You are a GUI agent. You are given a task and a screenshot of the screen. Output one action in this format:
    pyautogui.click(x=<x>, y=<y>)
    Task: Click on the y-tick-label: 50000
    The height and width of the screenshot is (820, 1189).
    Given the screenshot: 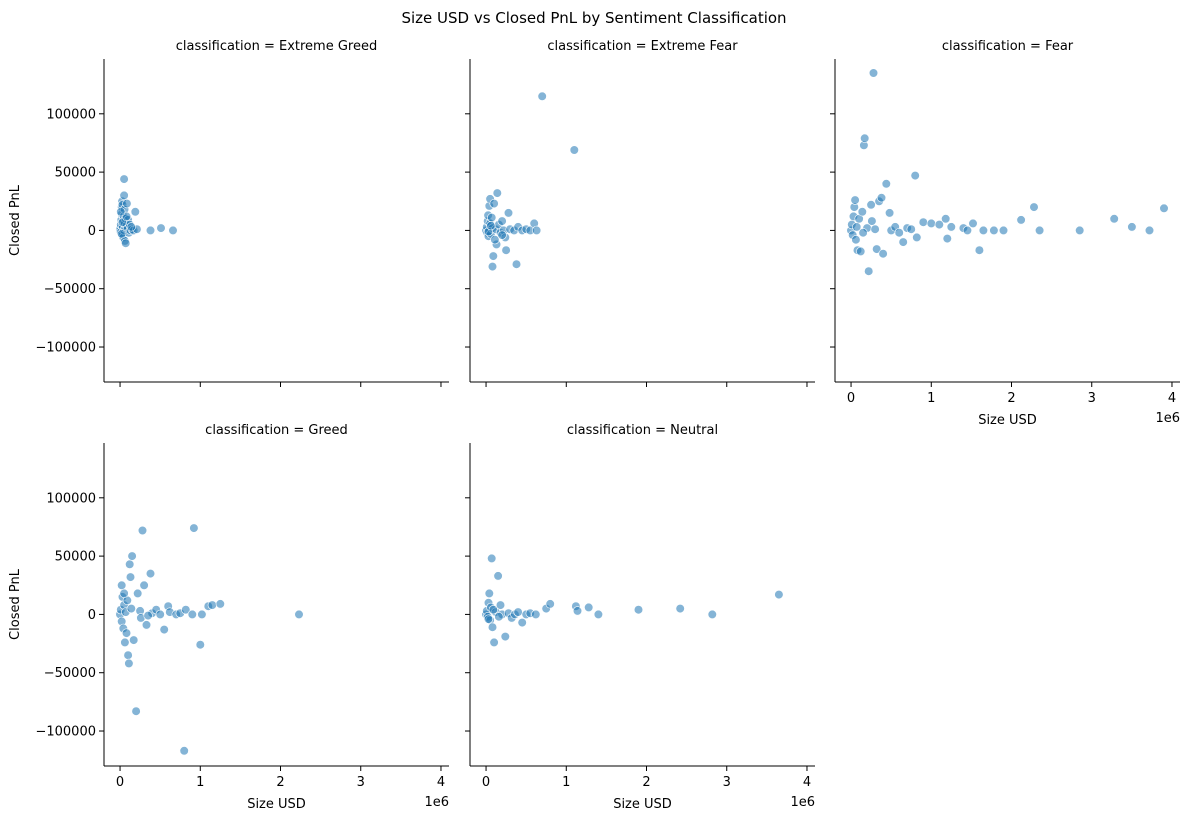 What is the action you would take?
    pyautogui.click(x=75, y=173)
    